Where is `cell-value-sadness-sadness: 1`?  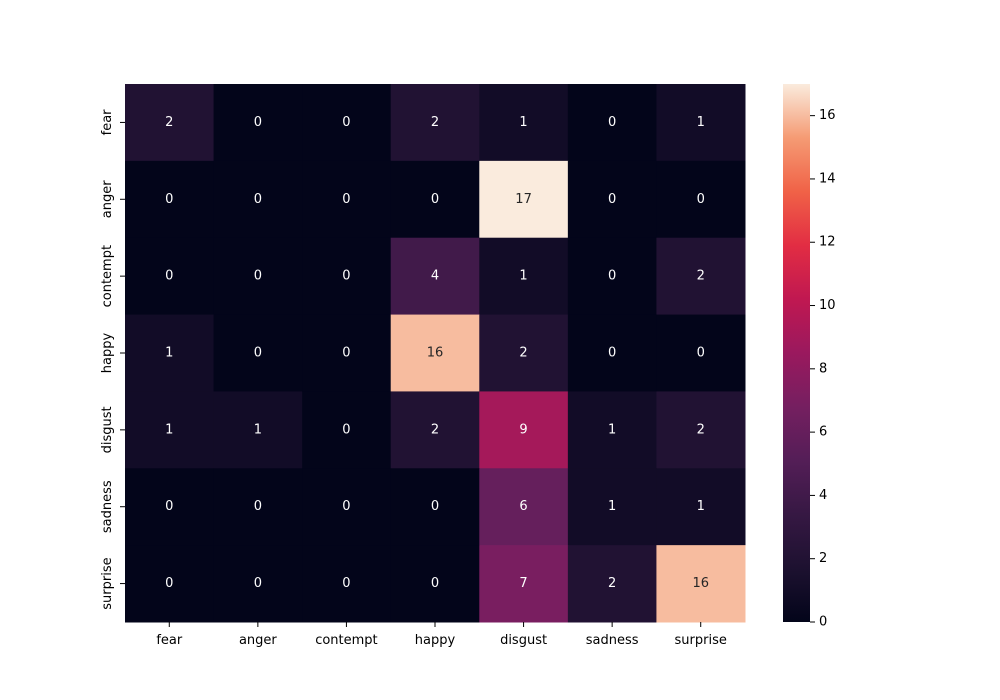 cell-value-sadness-sadness: 1 is located at coordinates (612, 506).